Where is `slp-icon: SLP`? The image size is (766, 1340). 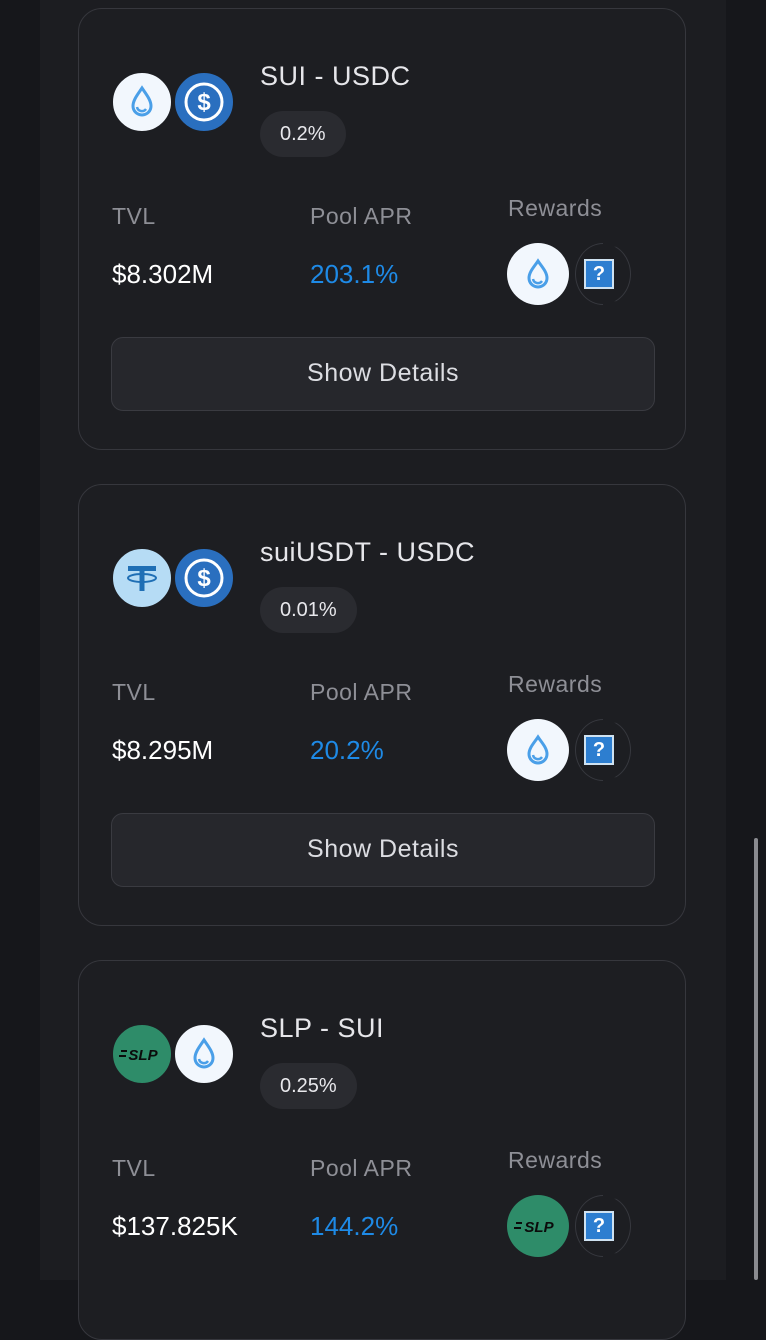
slp-icon: SLP is located at coordinates (142, 1054).